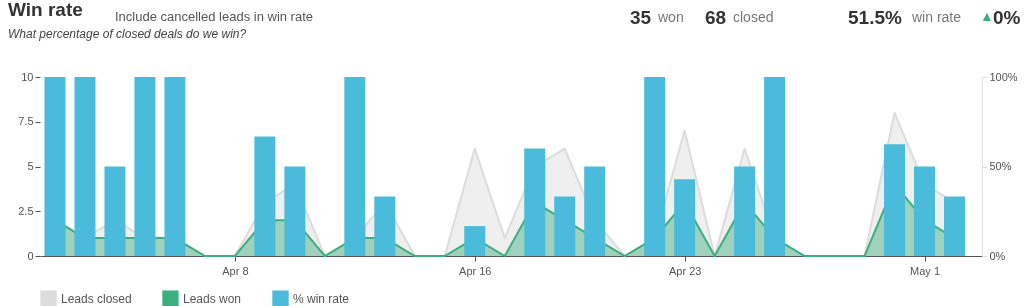 Image resolution: width=1024 pixels, height=306 pixels. What do you see at coordinates (26, 121) in the screenshot?
I see `y-tick-label: 7.5` at bounding box center [26, 121].